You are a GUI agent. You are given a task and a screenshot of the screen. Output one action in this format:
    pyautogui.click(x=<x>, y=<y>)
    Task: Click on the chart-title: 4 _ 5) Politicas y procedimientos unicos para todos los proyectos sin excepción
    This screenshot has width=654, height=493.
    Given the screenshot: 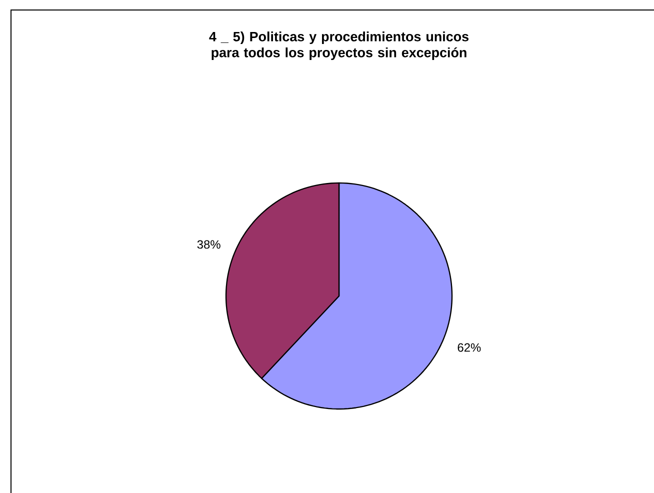 What is the action you would take?
    pyautogui.click(x=338, y=46)
    